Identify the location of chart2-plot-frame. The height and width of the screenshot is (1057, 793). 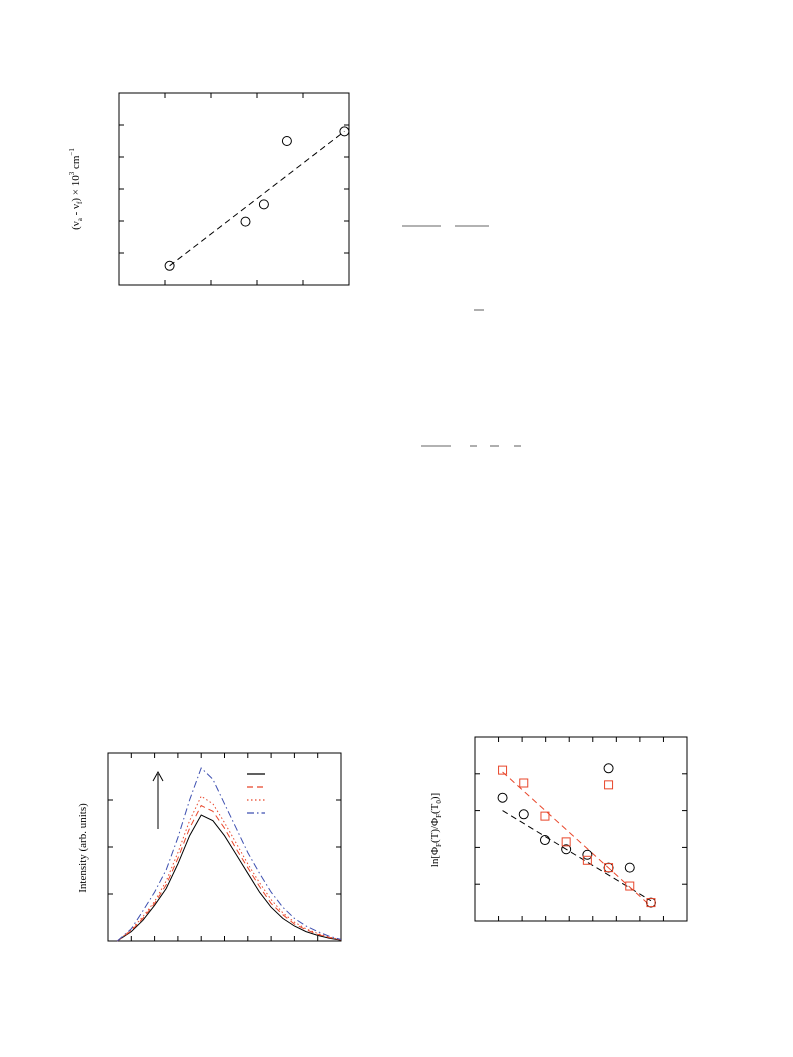
(224, 847).